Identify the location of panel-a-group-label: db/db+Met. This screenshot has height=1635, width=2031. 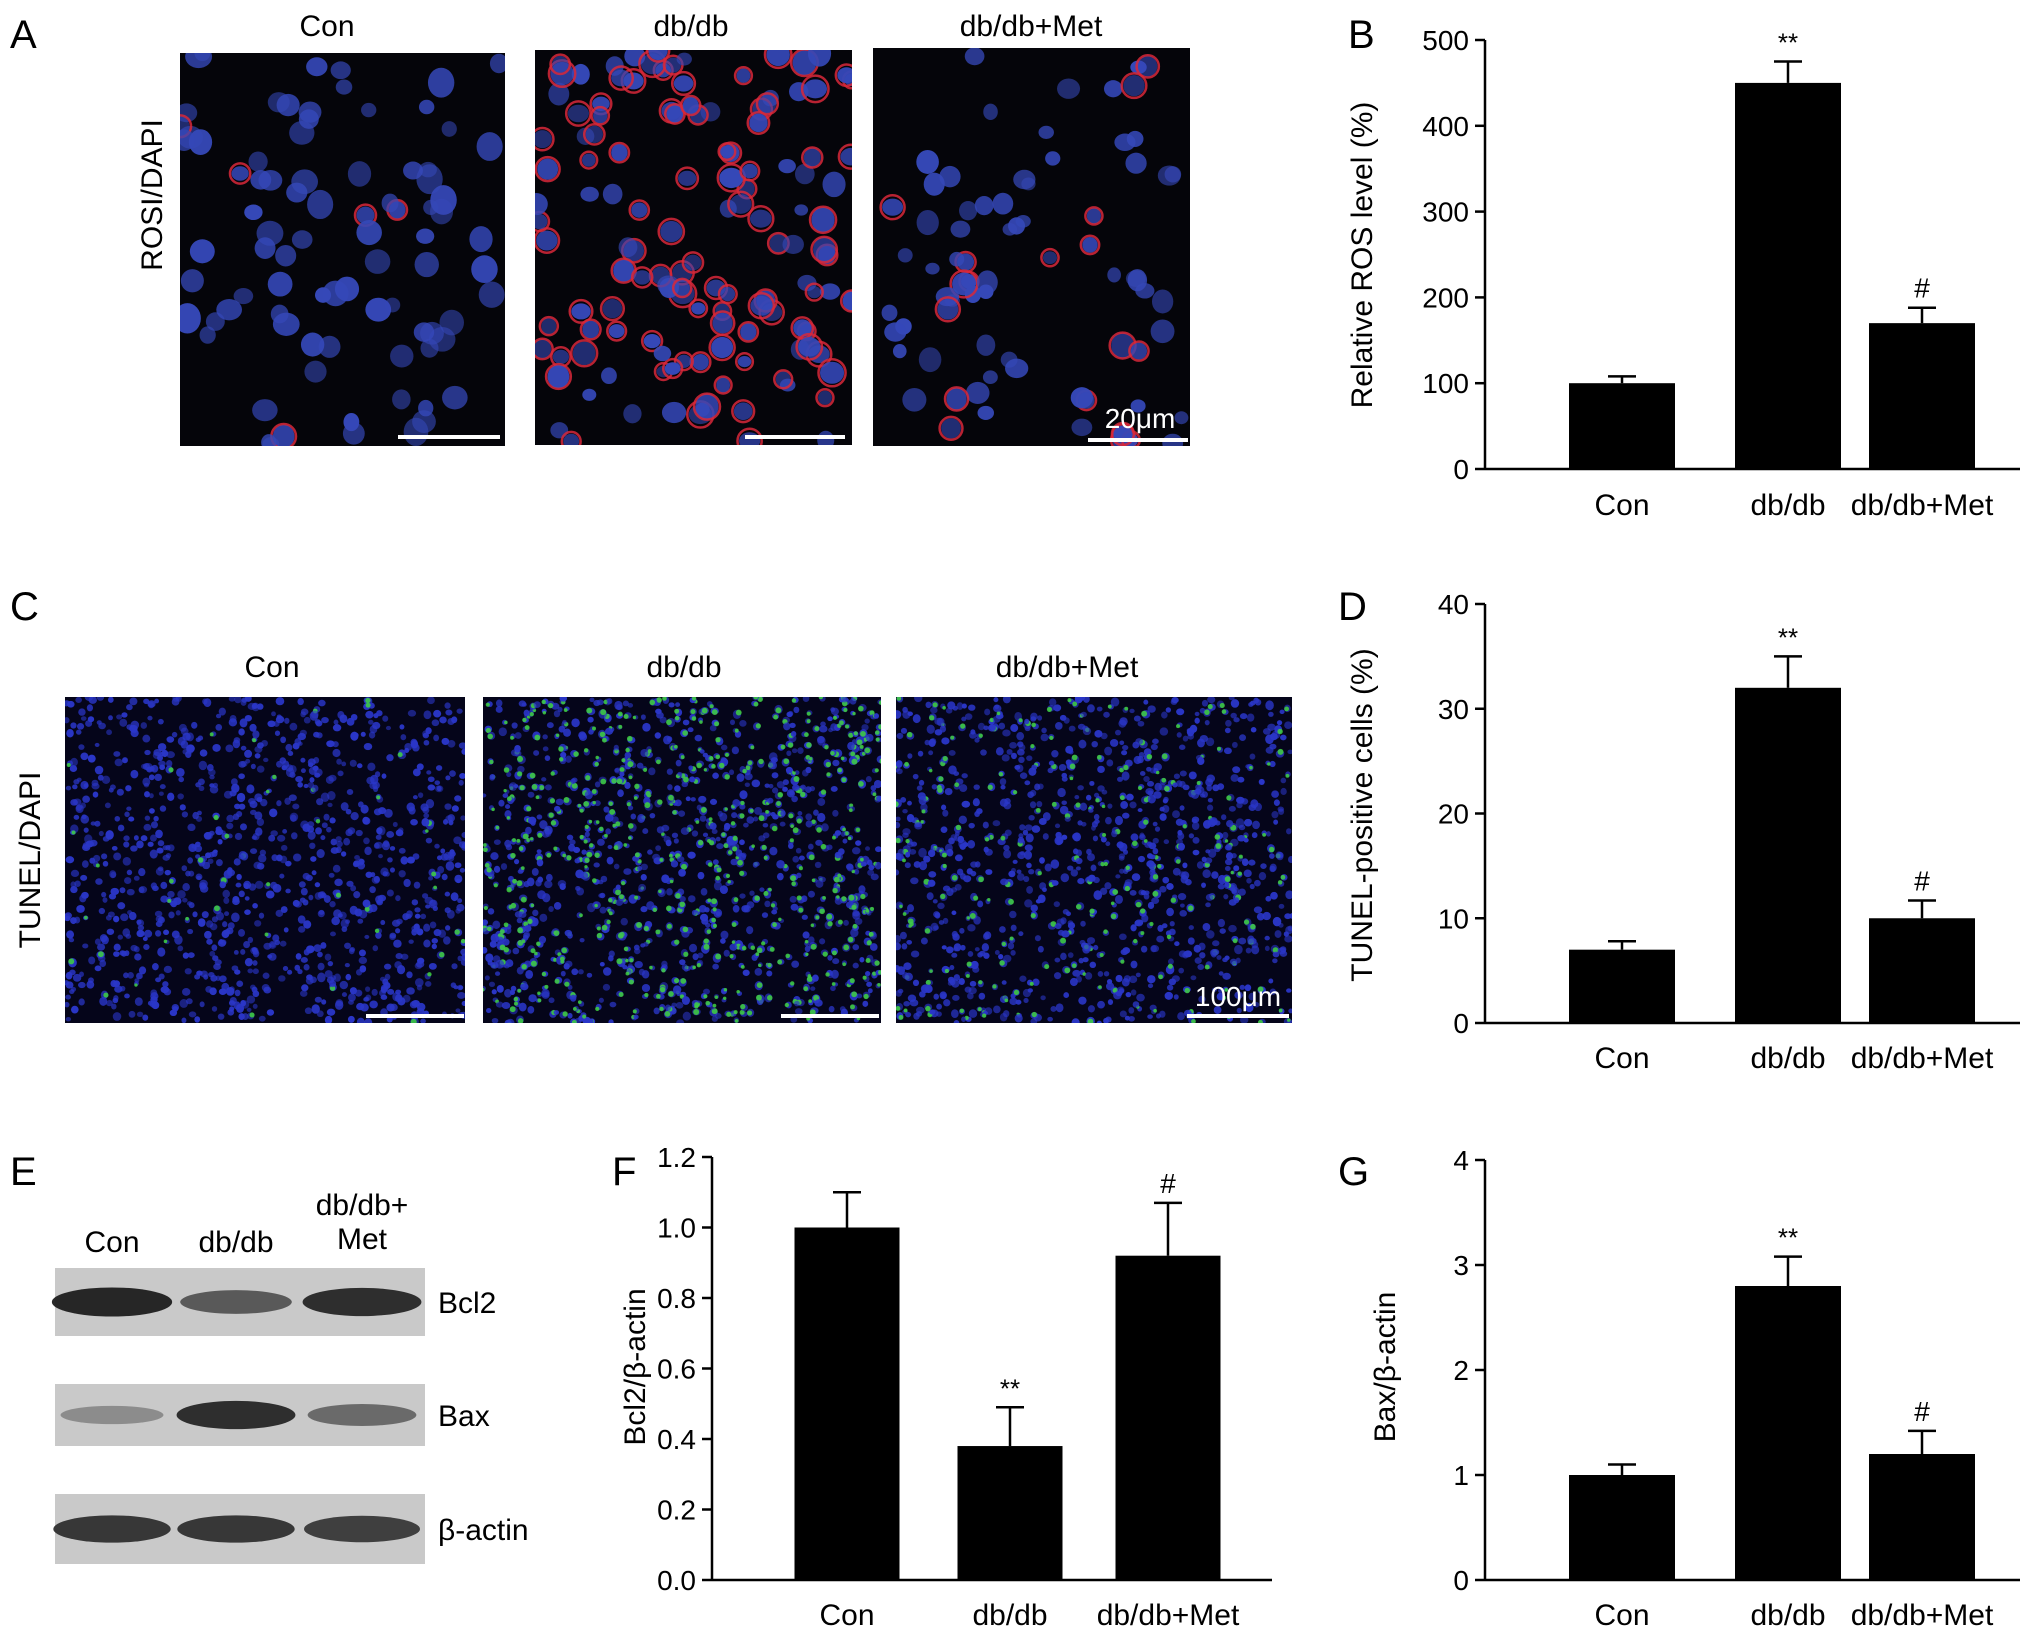
(1031, 26).